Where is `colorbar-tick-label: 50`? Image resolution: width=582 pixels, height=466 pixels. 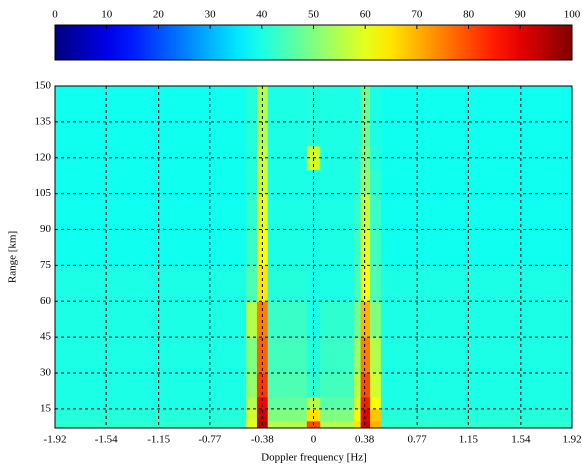 colorbar-tick-label: 50 is located at coordinates (314, 15).